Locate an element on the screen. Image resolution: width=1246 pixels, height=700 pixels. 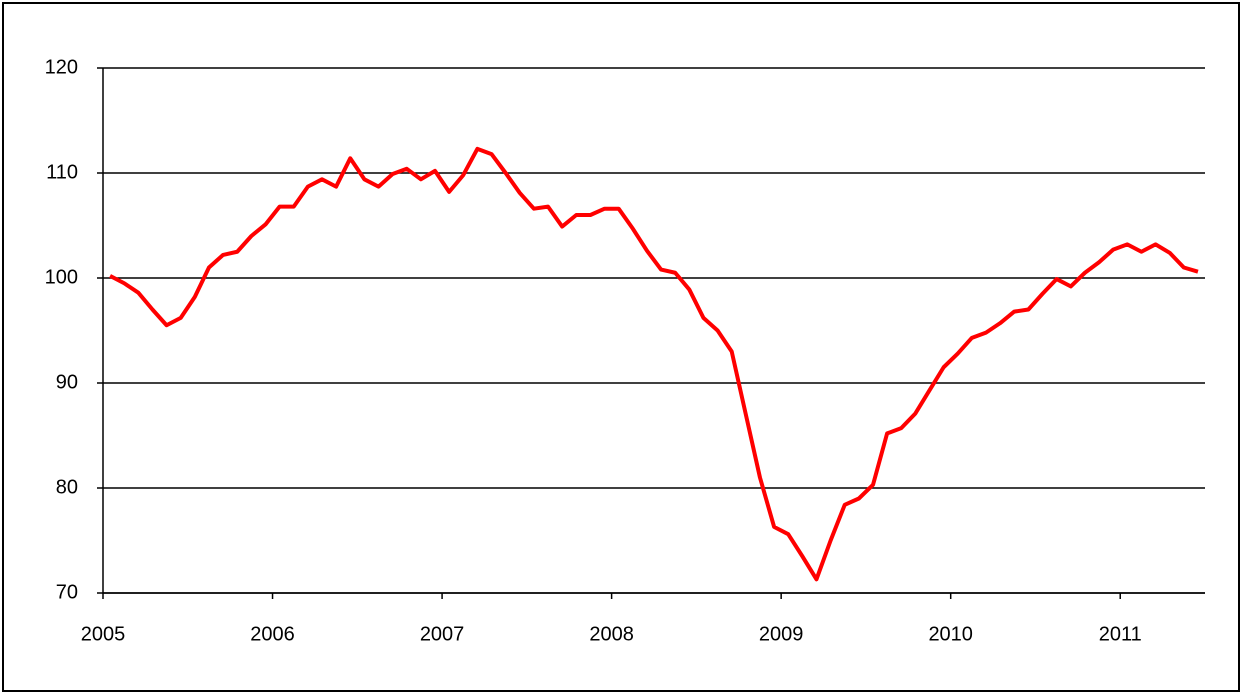
x-tick-label: 2009 is located at coordinates (781, 634).